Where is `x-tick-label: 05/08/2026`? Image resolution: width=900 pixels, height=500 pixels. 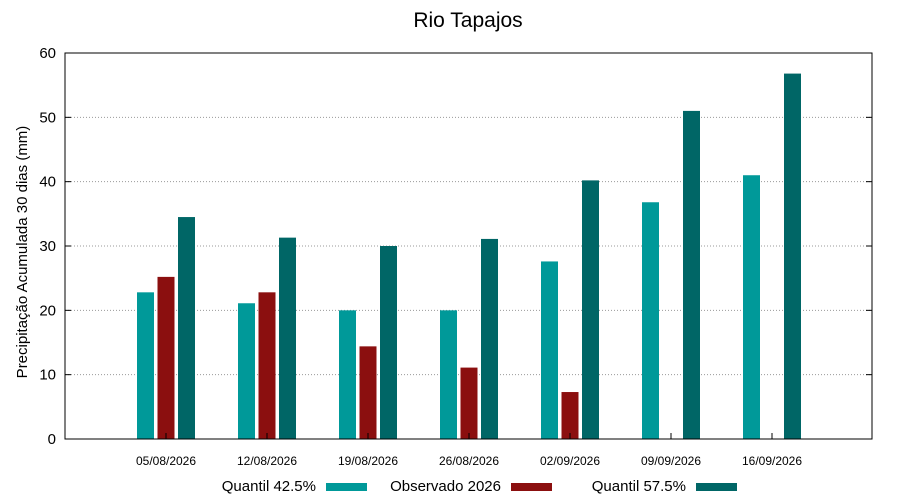 x-tick-label: 05/08/2026 is located at coordinates (166, 461).